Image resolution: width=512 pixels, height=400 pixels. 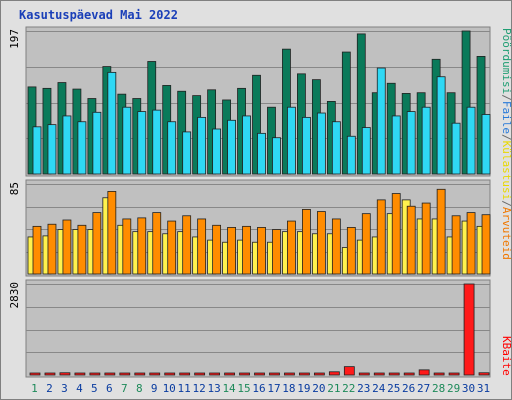 What do you see at coordinates (466, 102) in the screenshot?
I see `bar-hits-Pöördumisi-30` at bounding box center [466, 102].